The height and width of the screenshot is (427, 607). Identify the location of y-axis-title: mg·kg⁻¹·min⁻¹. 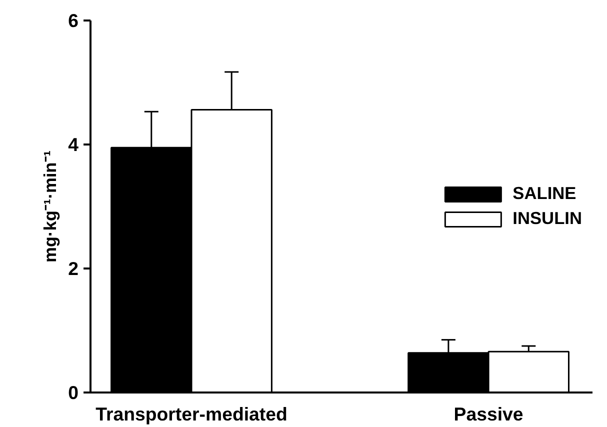
(50, 206).